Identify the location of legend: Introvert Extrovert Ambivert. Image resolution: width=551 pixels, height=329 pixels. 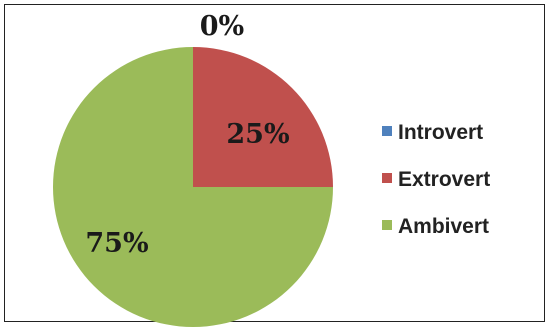
(436, 179).